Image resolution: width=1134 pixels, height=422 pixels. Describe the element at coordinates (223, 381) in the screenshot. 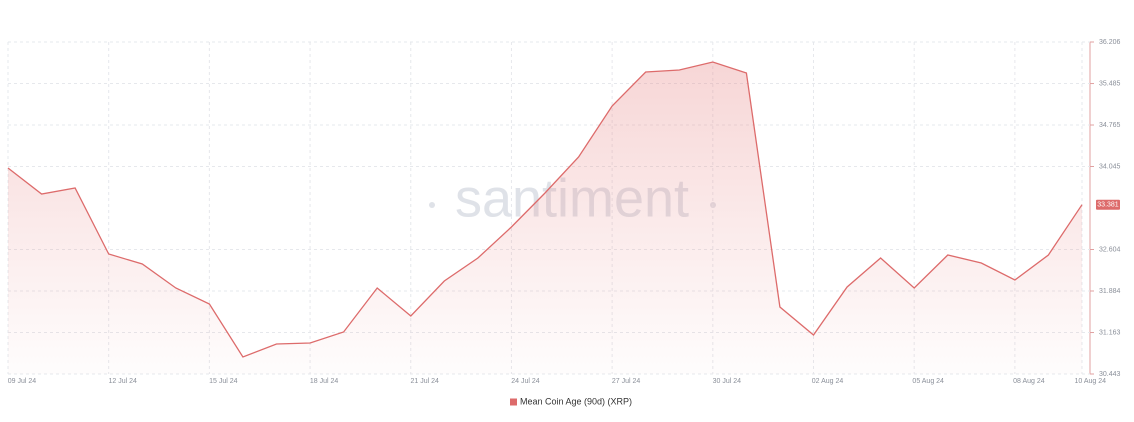

I see `x-tick-label: 15 Jul 24` at that location.